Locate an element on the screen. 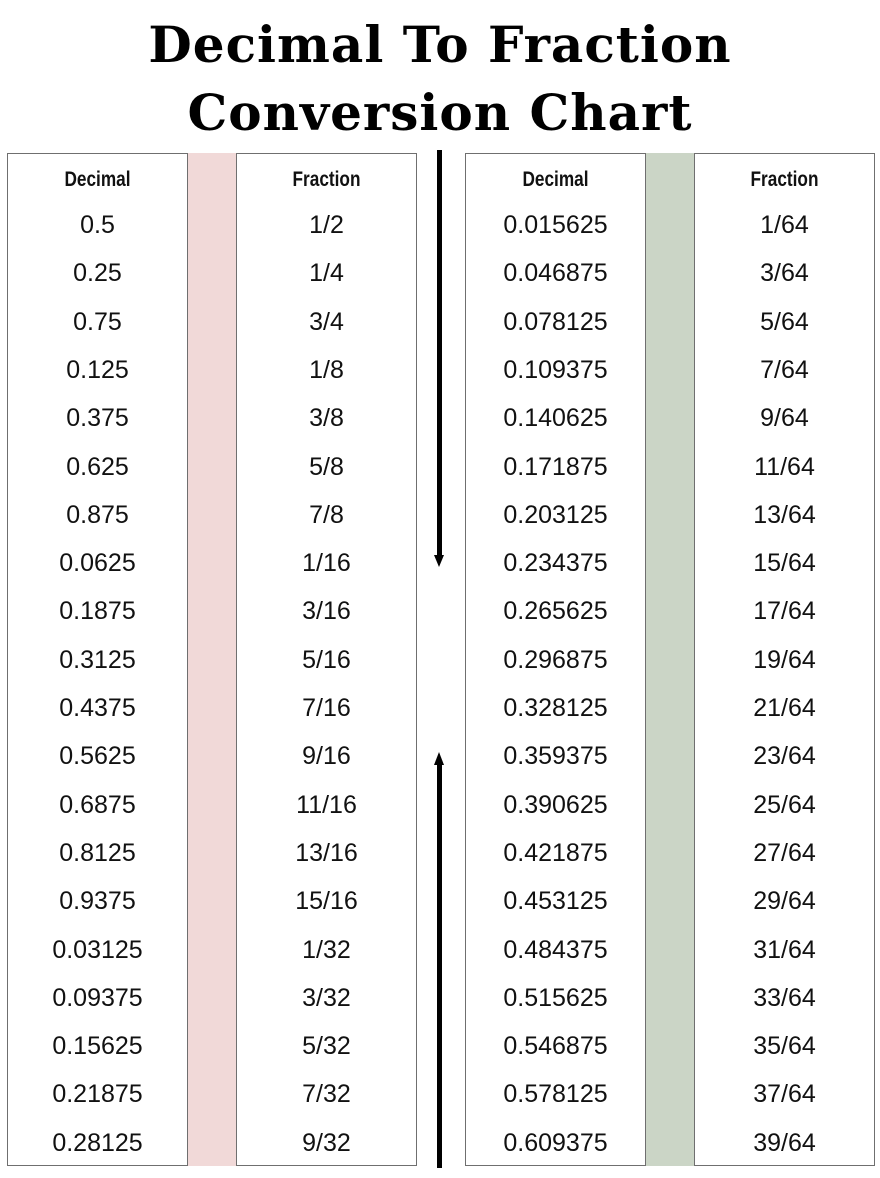 The height and width of the screenshot is (1178, 880). right-decimal-cell: 0.265625 is located at coordinates (555, 611).